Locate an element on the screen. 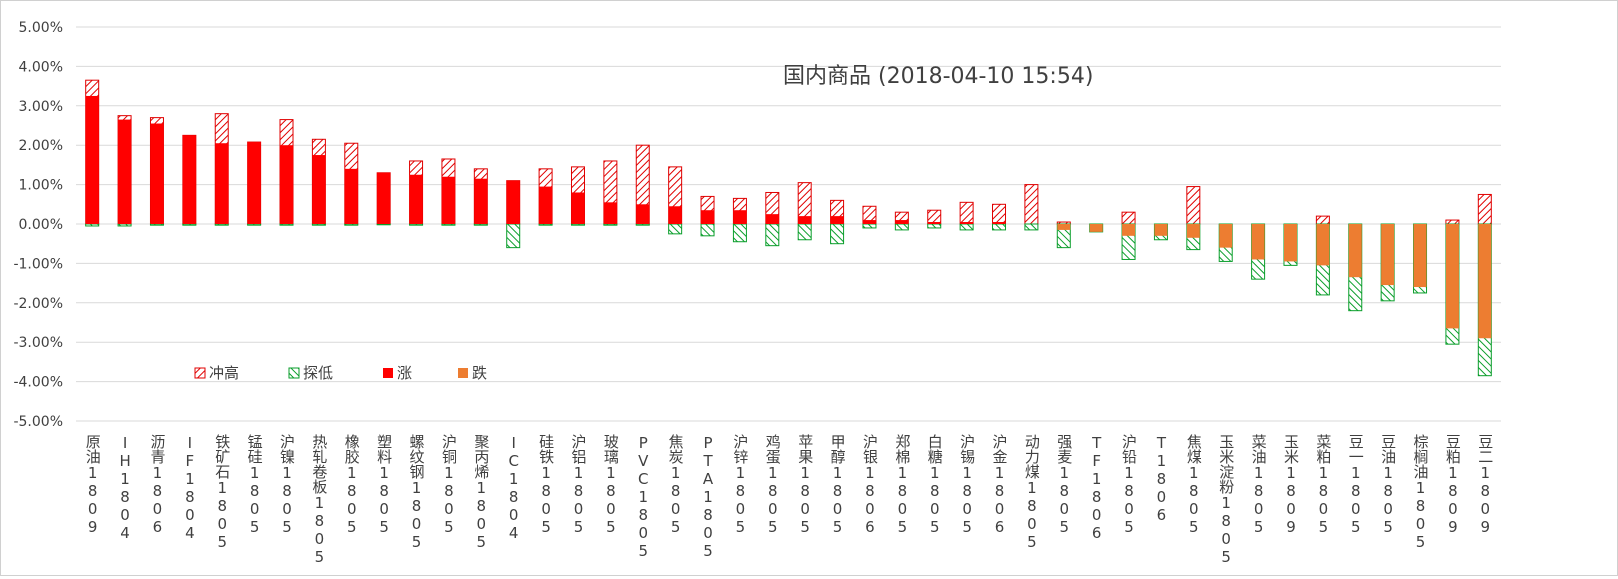  category-label: TF1806 is located at coordinates (1097, 488).